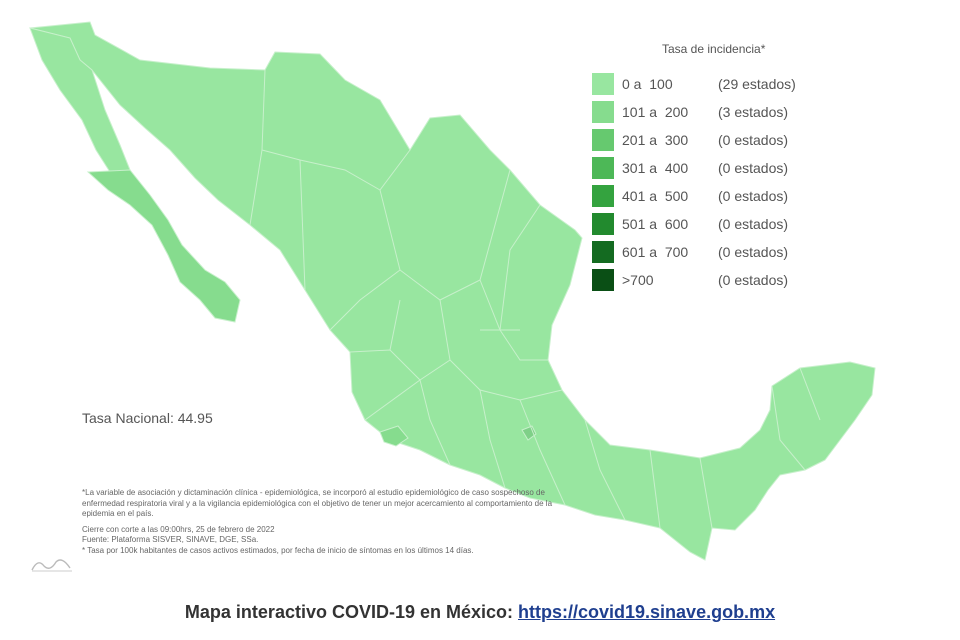 The width and height of the screenshot is (960, 640). What do you see at coordinates (51, 565) in the screenshot?
I see `wave-logo-icon` at bounding box center [51, 565].